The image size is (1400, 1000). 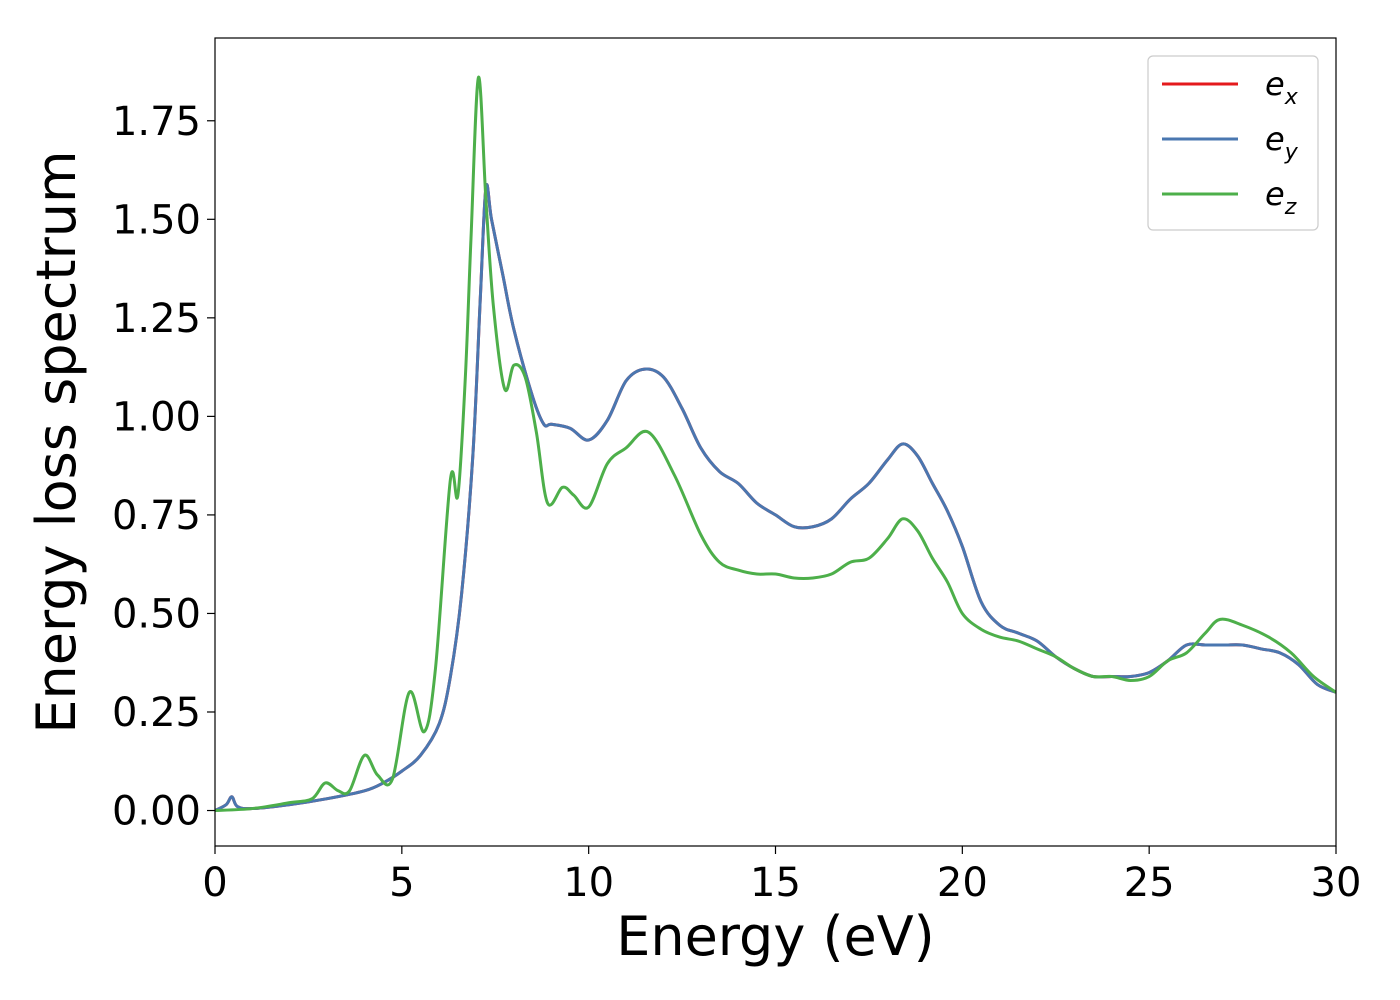 What do you see at coordinates (1336, 883) in the screenshot?
I see `x-tick-label: 30` at bounding box center [1336, 883].